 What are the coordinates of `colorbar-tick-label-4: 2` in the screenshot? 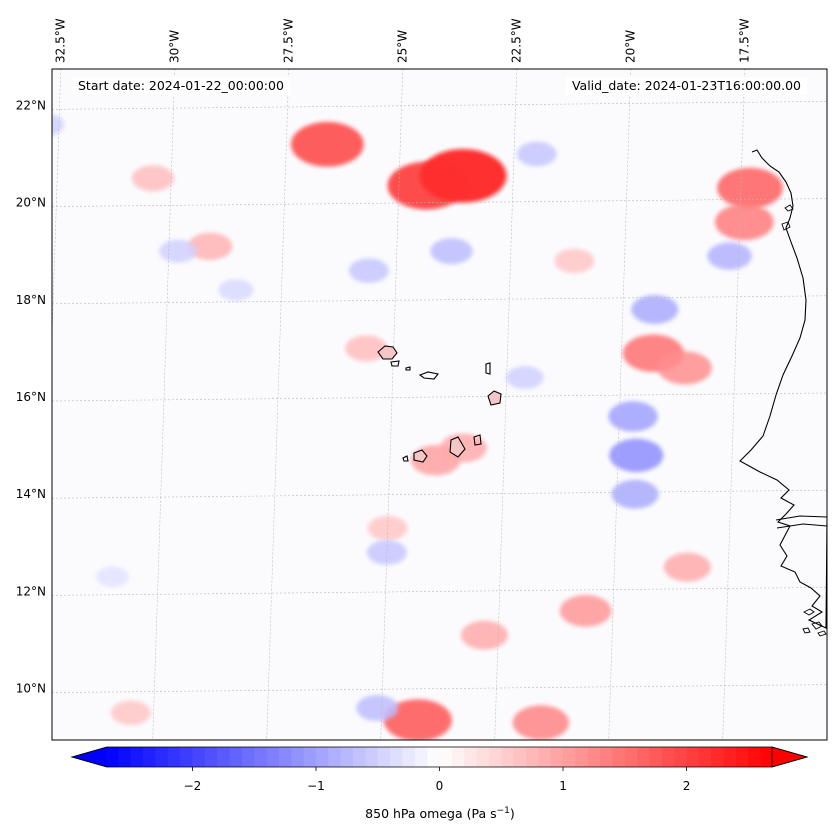 It's located at (687, 786).